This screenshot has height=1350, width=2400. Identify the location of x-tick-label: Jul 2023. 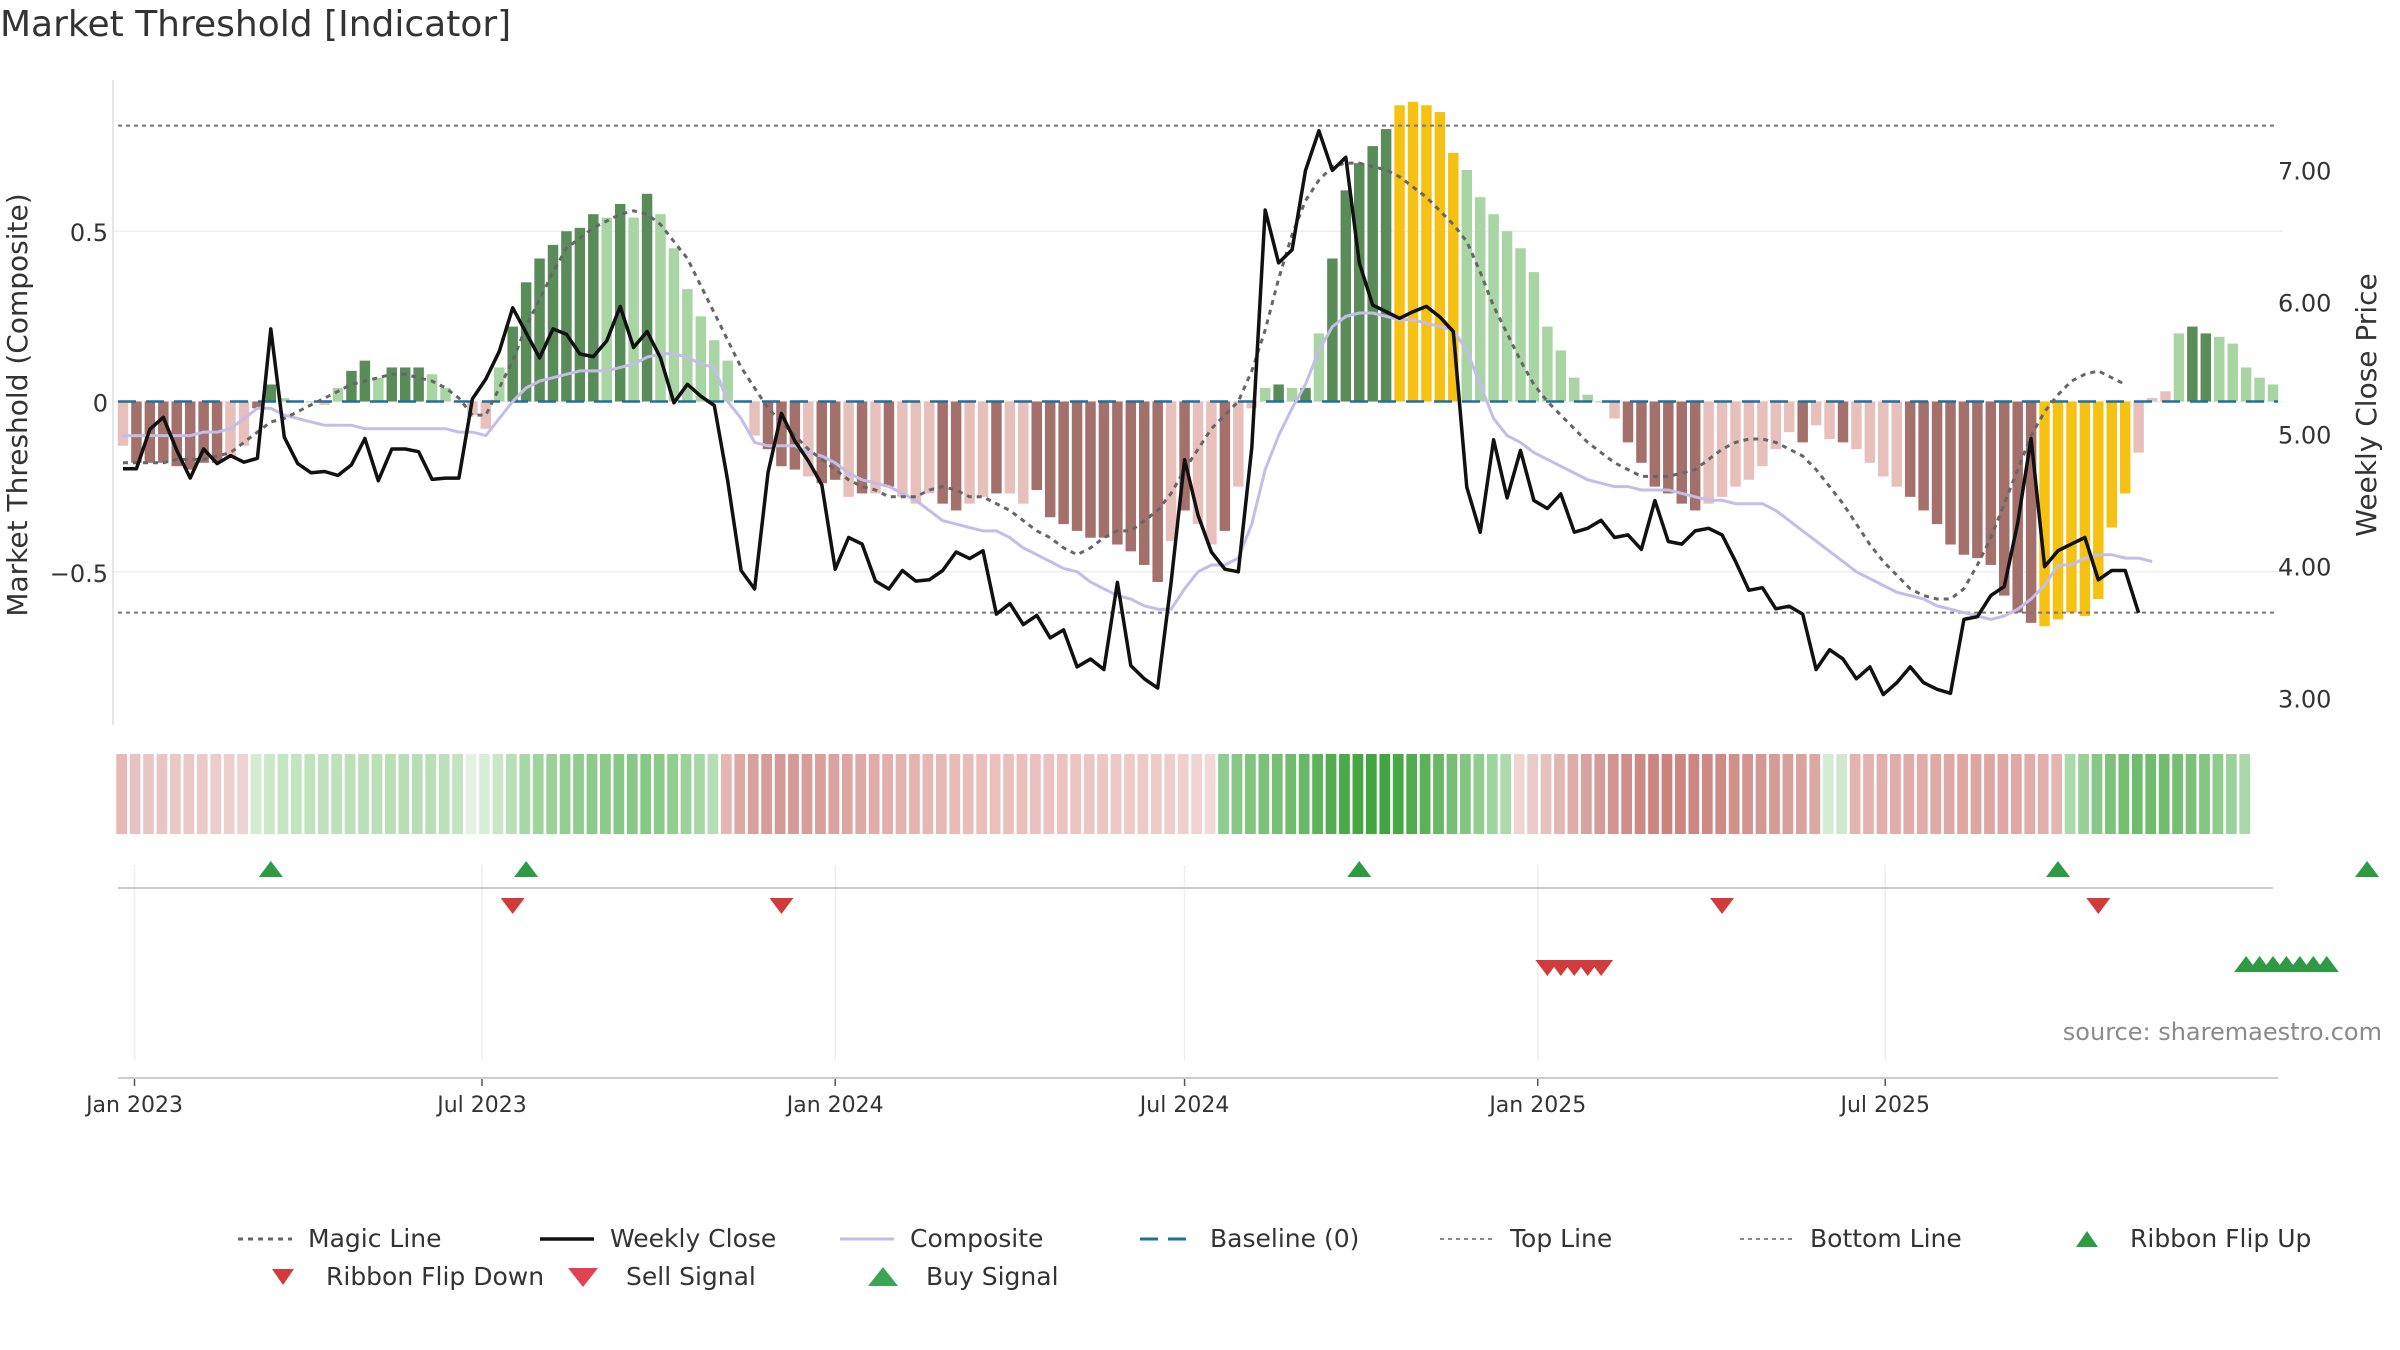
(481, 1105).